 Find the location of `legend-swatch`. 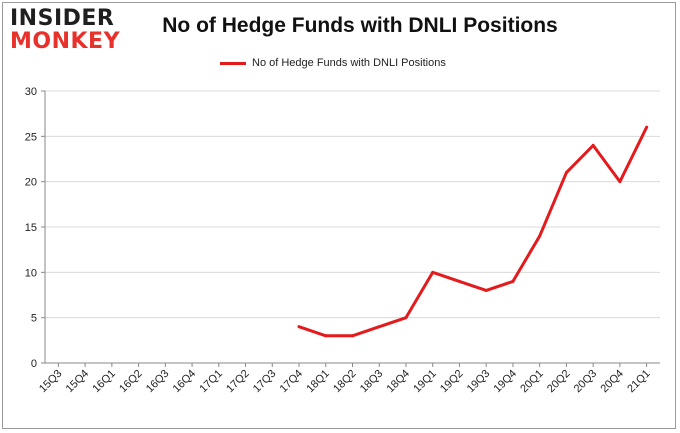

legend-swatch is located at coordinates (233, 63).